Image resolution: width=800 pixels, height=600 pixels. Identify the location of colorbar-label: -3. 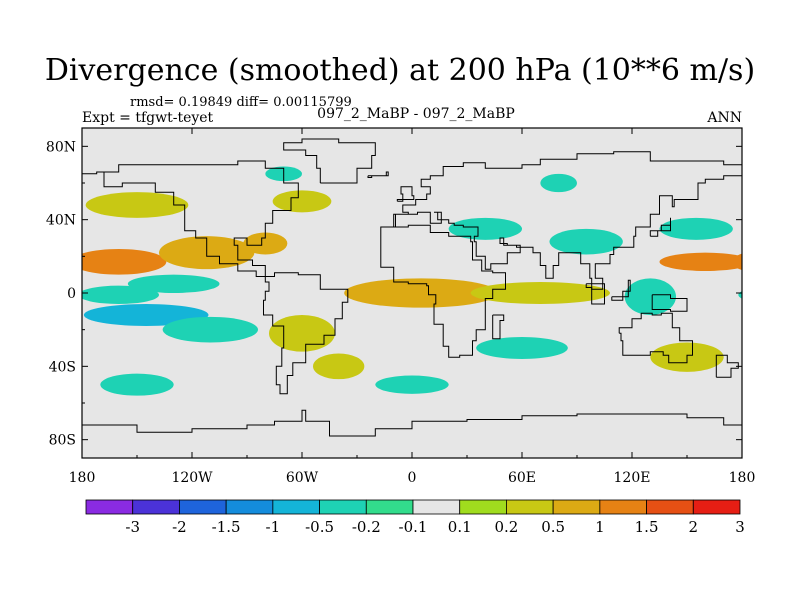
(132, 527).